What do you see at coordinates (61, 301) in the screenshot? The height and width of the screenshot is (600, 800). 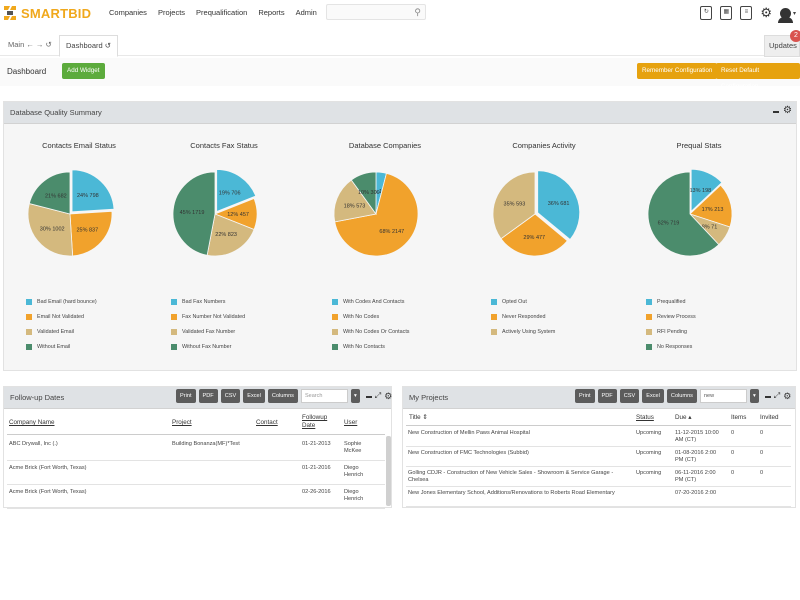 I see `legend-item: Bad Email (hard bounce)` at bounding box center [61, 301].